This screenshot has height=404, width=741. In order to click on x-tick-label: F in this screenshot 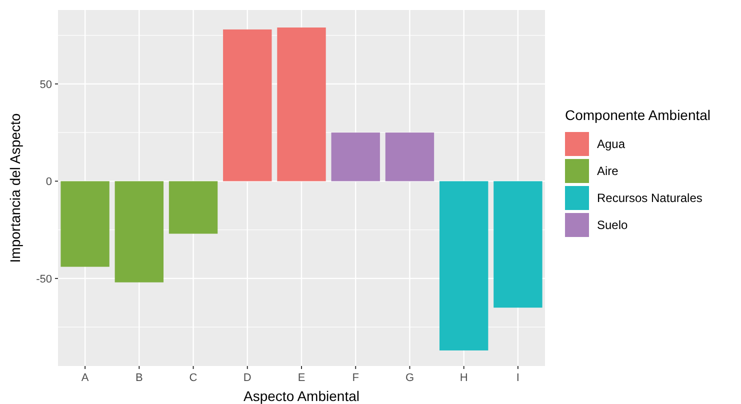, I will do `click(356, 378)`.